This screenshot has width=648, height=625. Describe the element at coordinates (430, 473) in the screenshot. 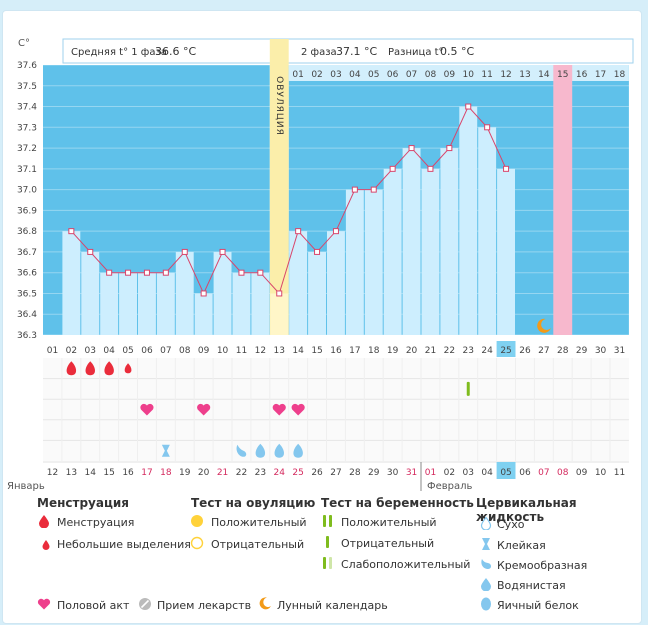

I see `date-label: 01` at that location.